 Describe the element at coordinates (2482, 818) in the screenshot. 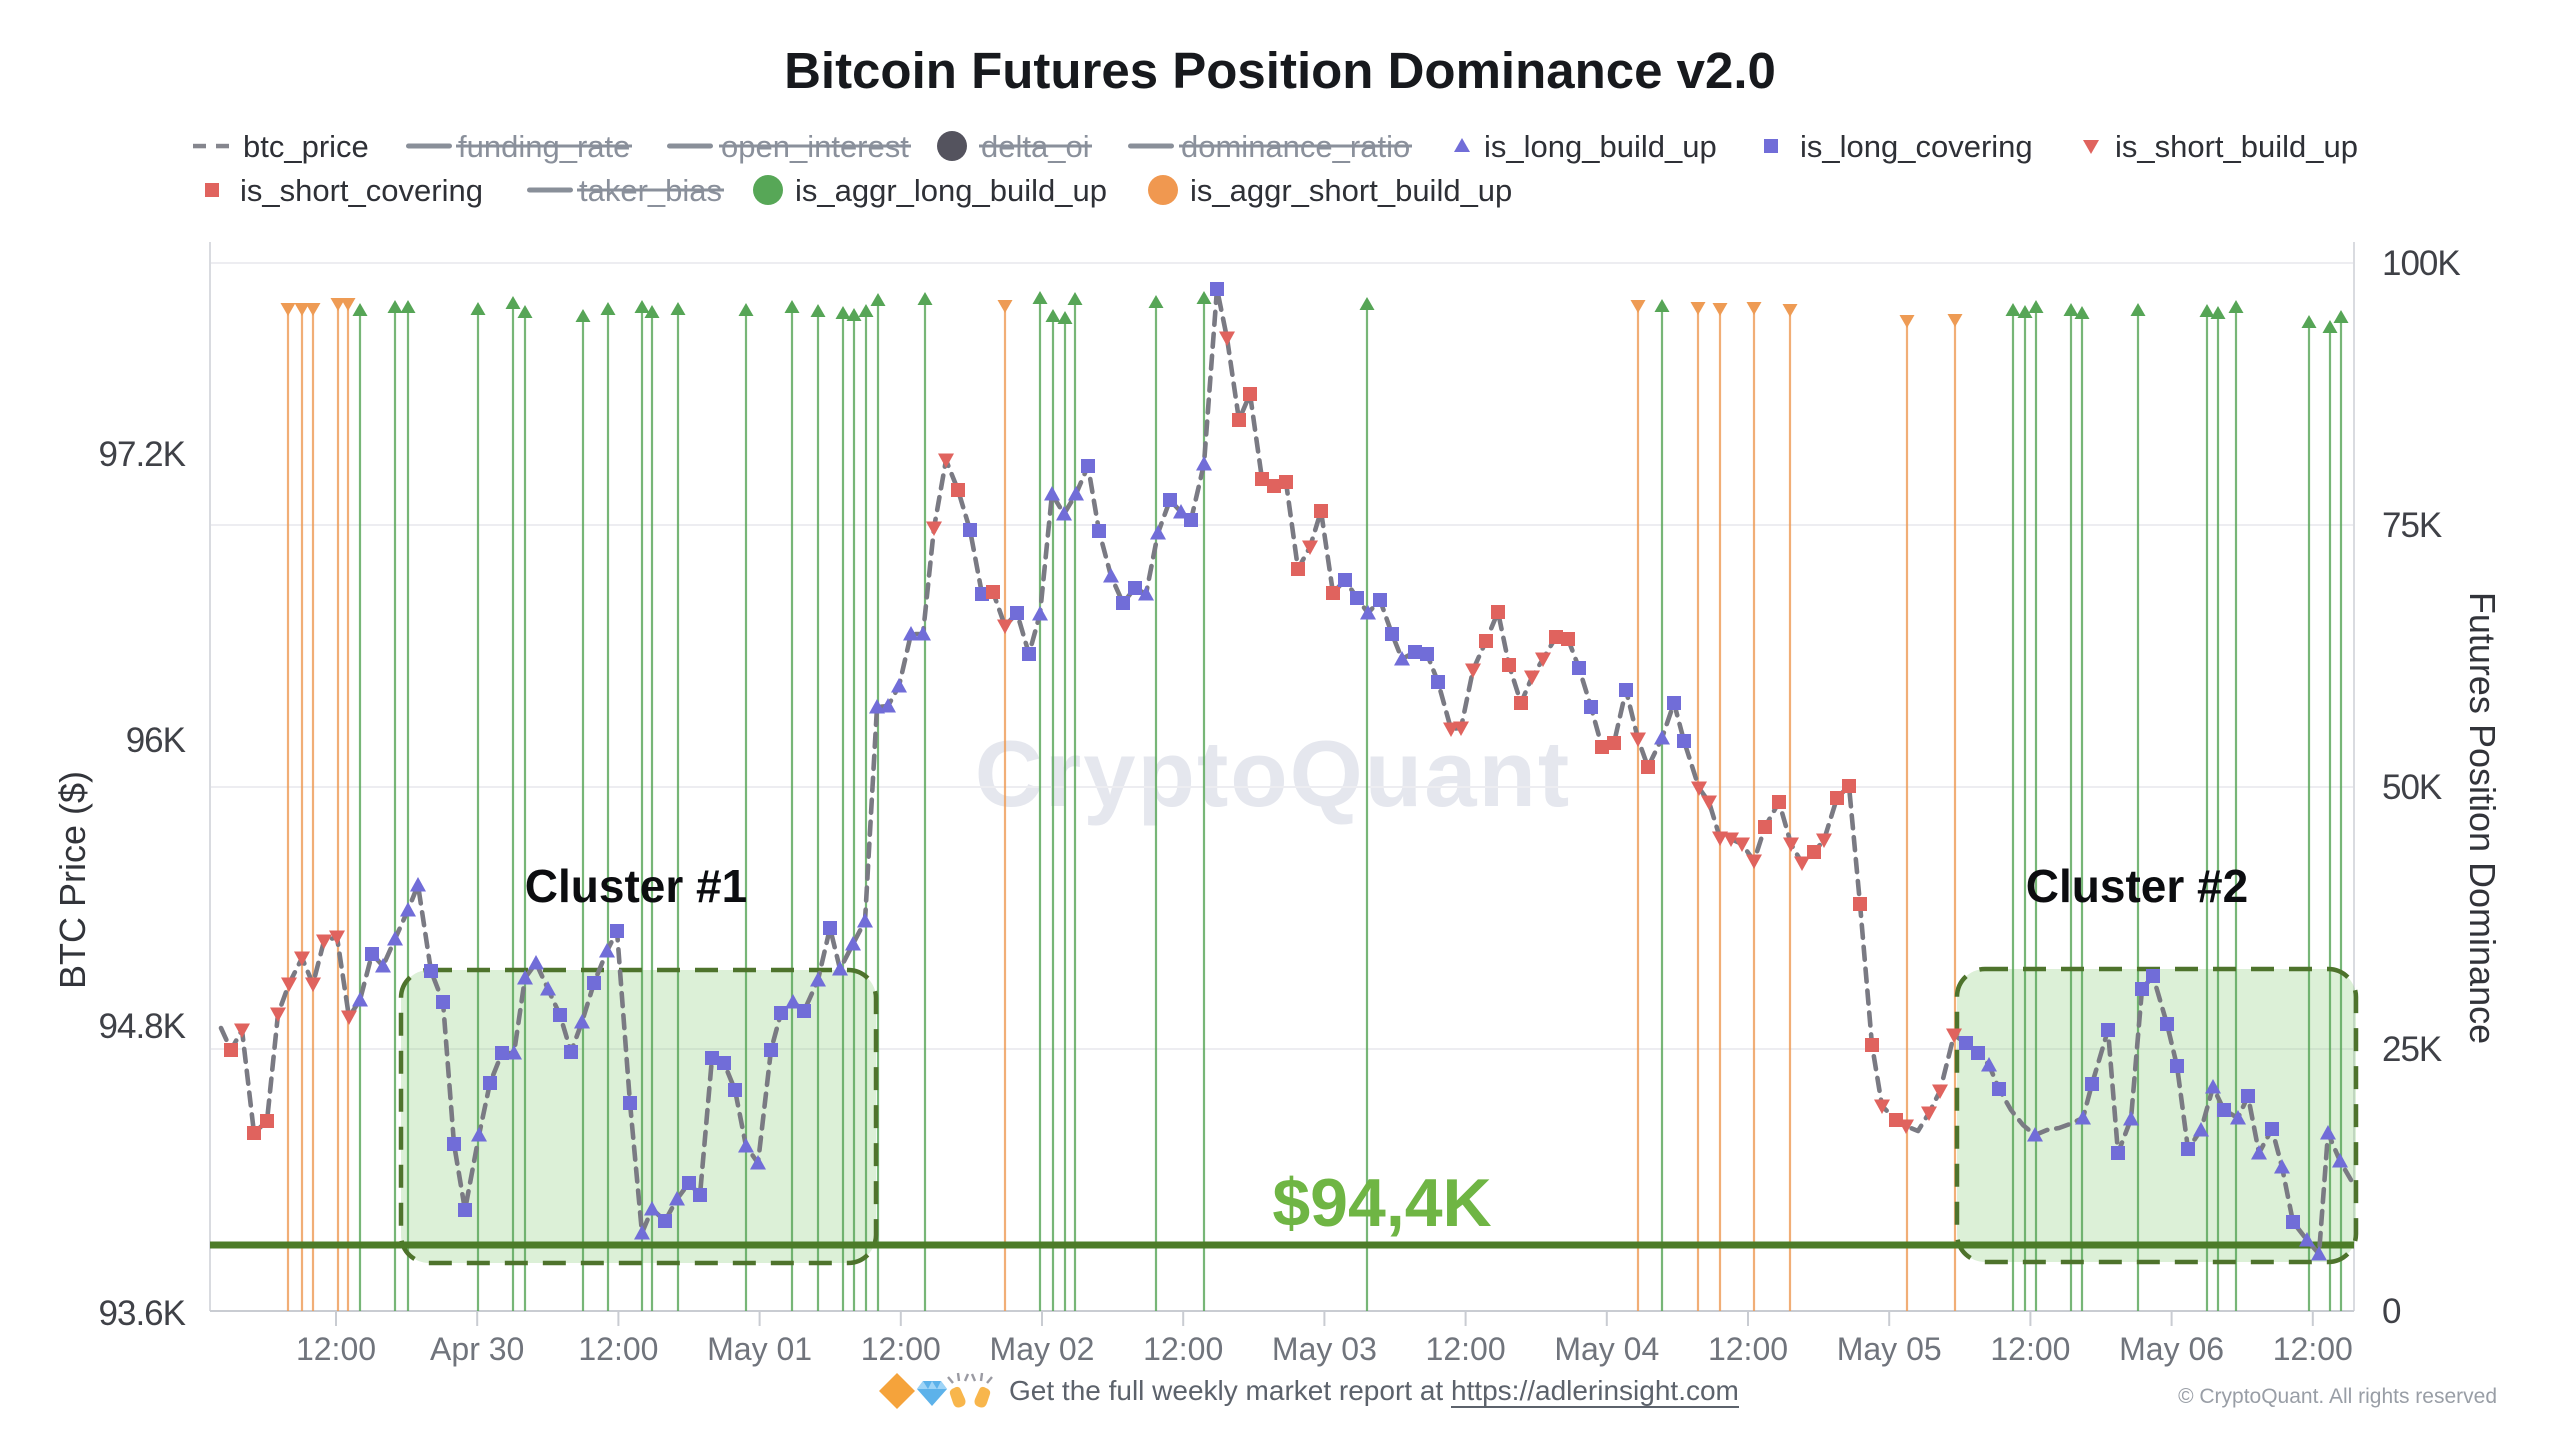

I see `svg-text: Futures Position Dominance` at that location.